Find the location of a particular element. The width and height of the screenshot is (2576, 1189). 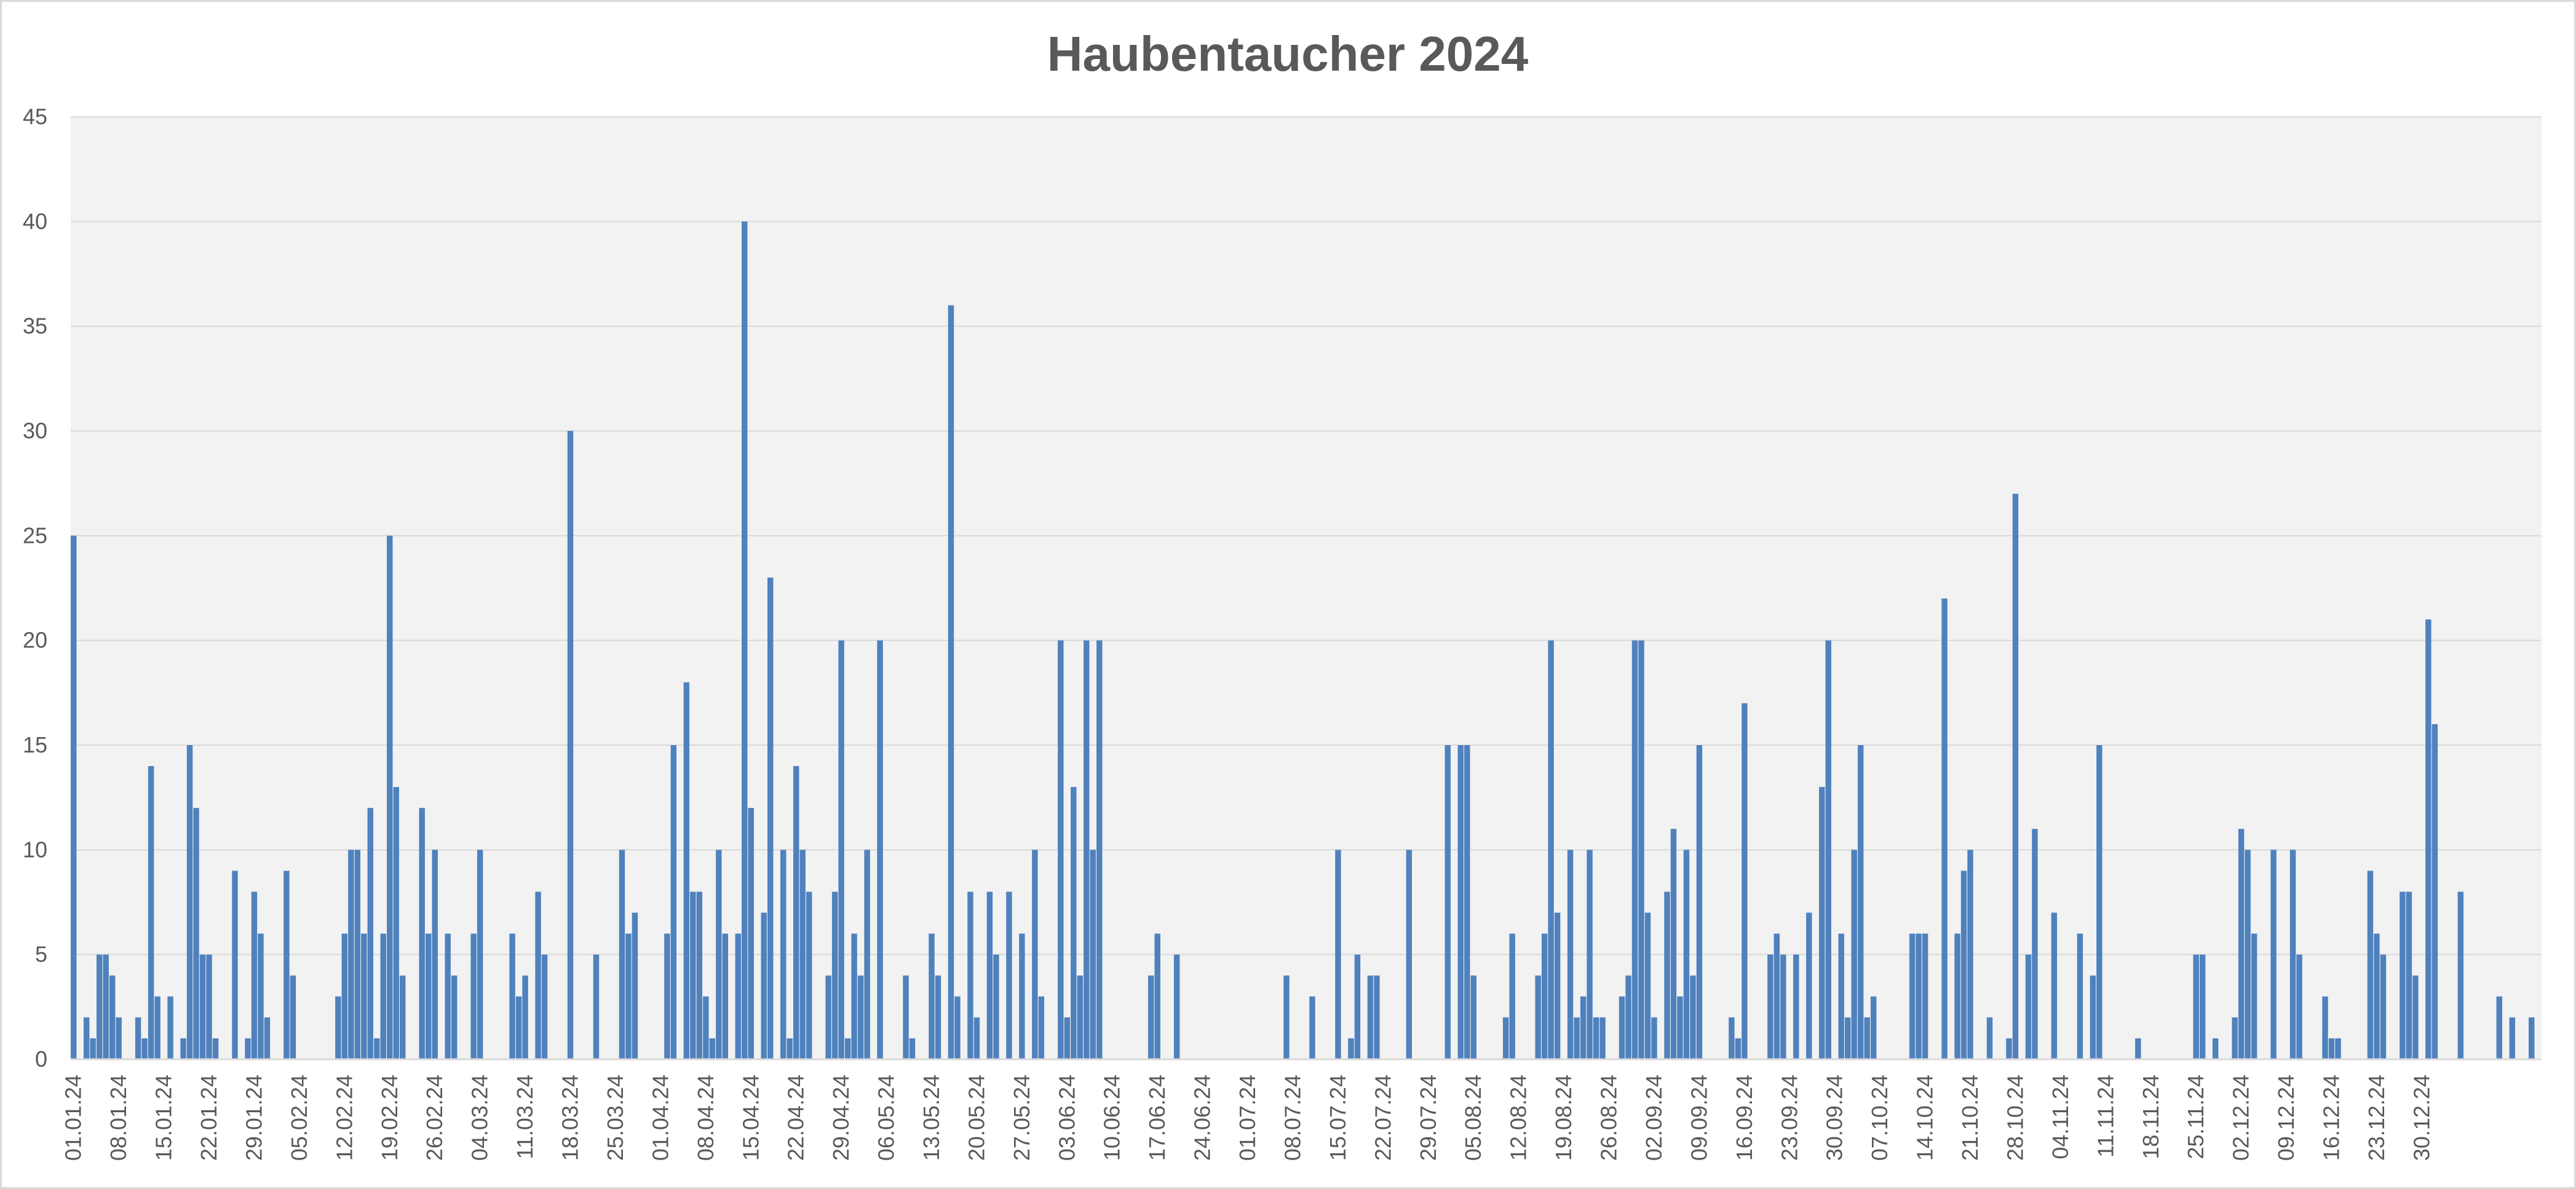

x-tick-label: 23.12.24 is located at coordinates (2376, 1118).